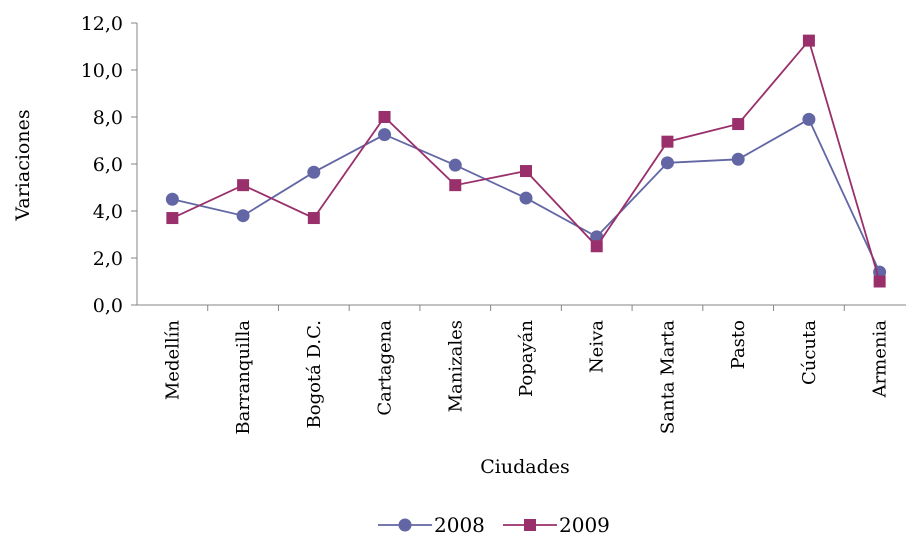 The image size is (906, 534). Describe the element at coordinates (526, 358) in the screenshot. I see `x-category-label: Popayán` at that location.